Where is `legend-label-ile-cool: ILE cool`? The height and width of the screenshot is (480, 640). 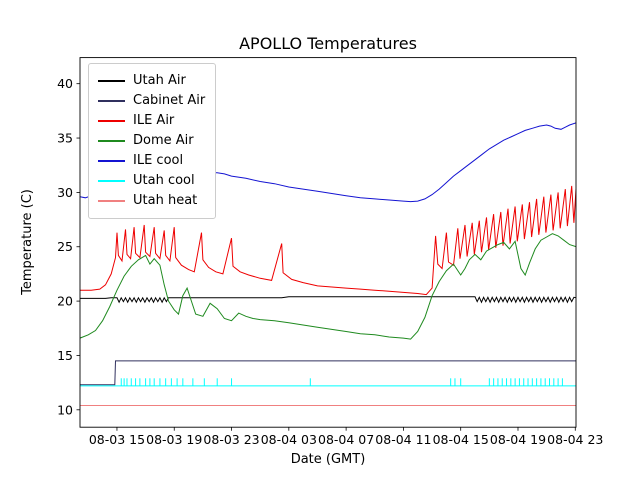 legend-label-ile-cool: ILE cool is located at coordinates (158, 160).